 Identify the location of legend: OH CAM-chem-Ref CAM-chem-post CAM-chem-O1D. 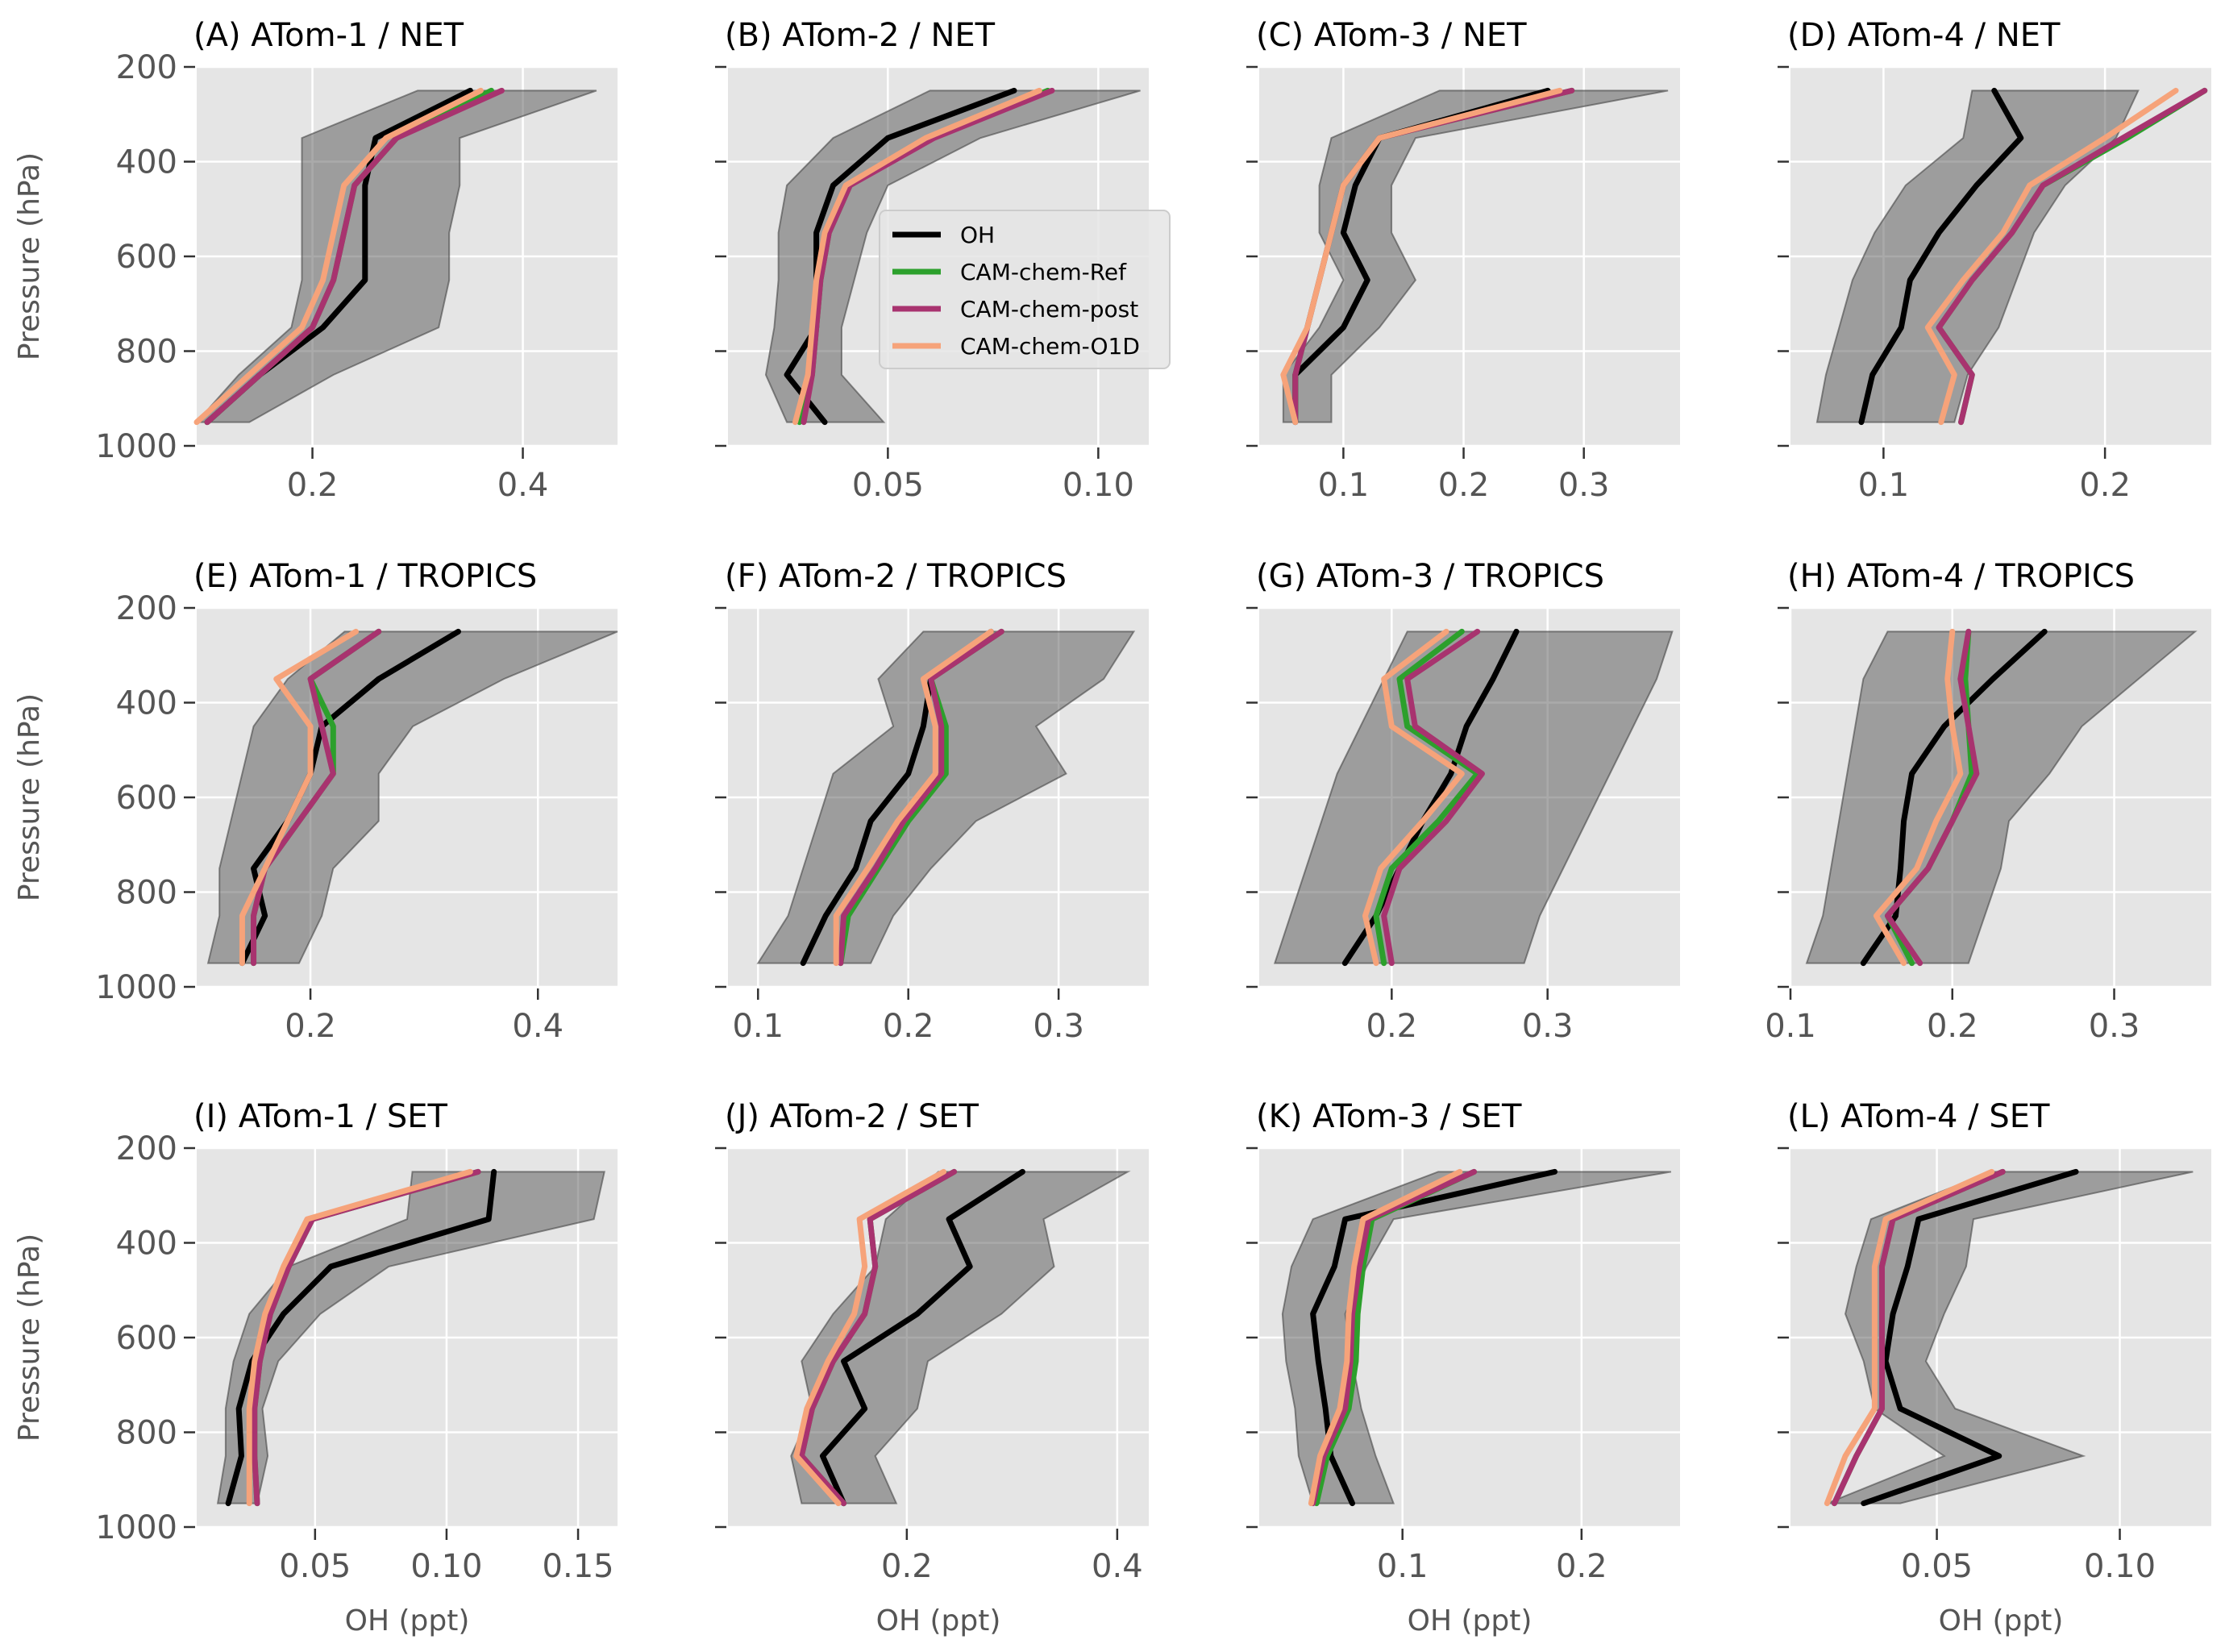
(1025, 289).